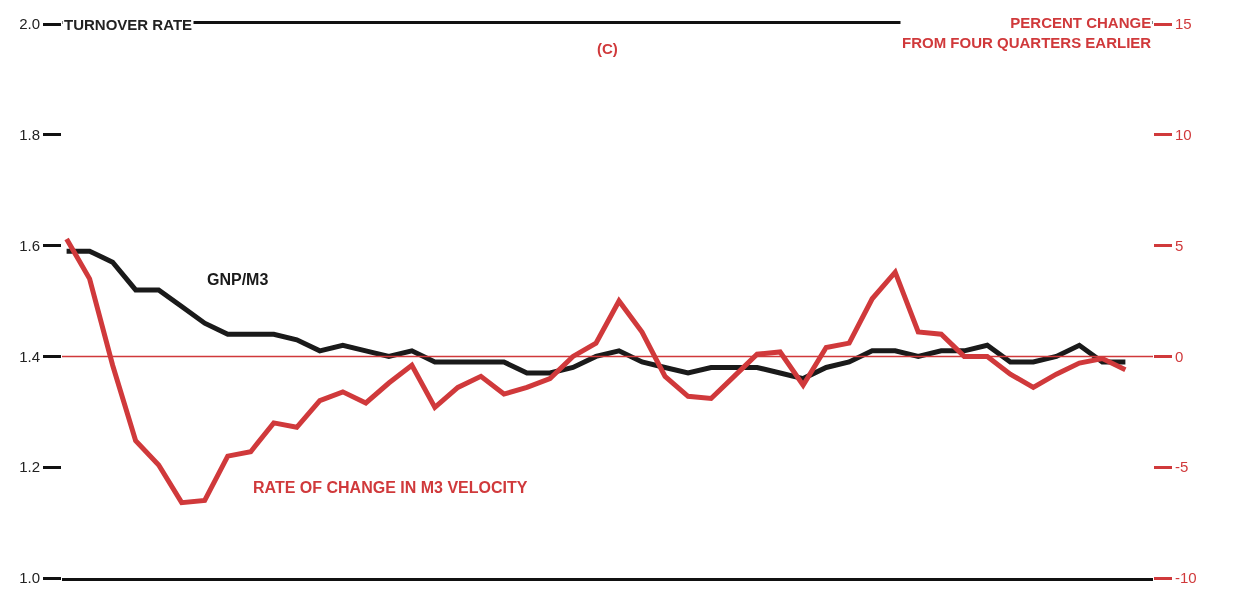 The height and width of the screenshot is (598, 1233). Describe the element at coordinates (238, 279) in the screenshot. I see `series-label: GNP/M3` at that location.